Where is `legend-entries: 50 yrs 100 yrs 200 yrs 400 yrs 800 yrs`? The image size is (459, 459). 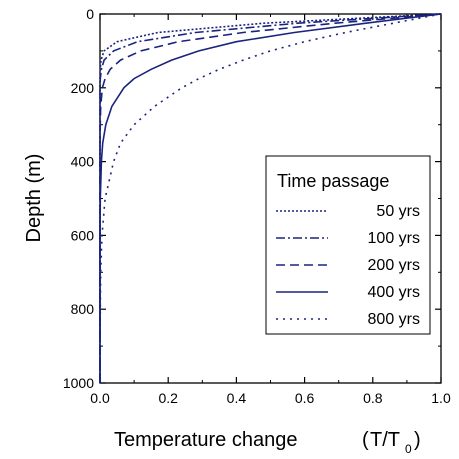
legend-entries: 50 yrs 100 yrs 200 yrs 400 yrs 800 yrs is located at coordinates (348, 265).